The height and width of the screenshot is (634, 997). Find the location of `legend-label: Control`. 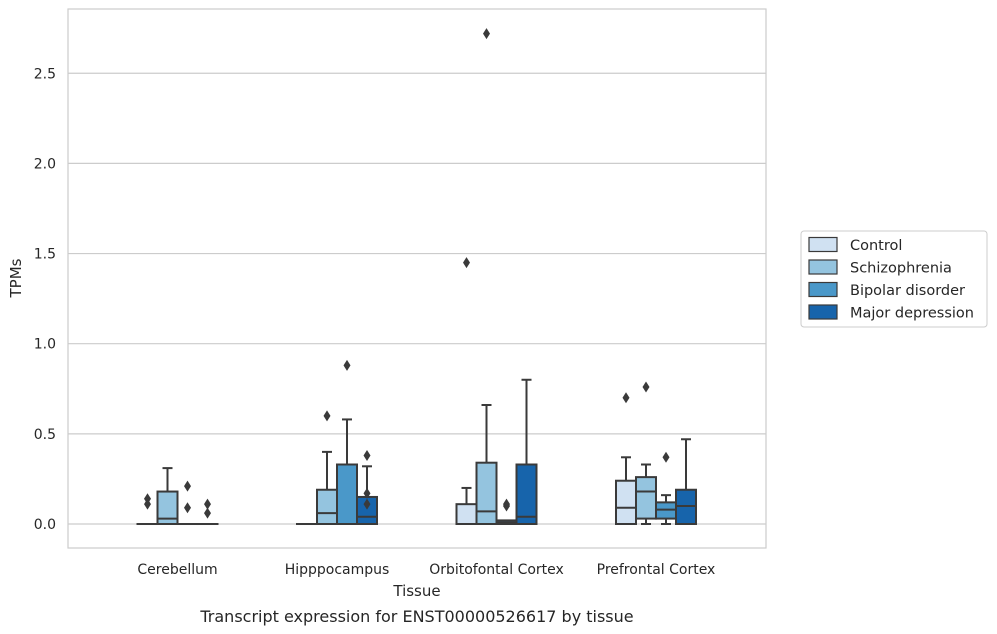

legend-label: Control is located at coordinates (876, 246).